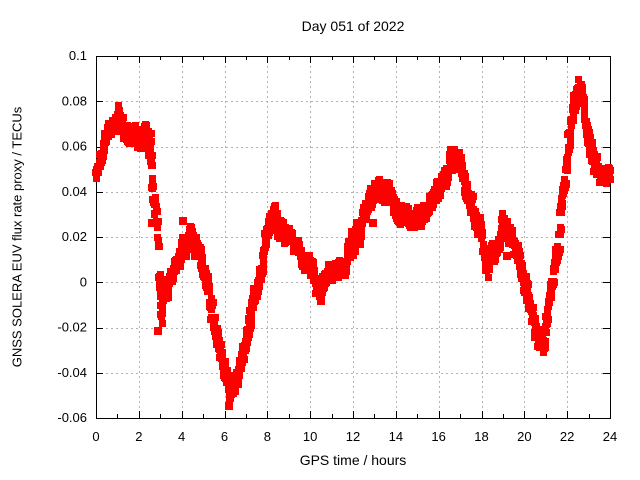 The image size is (640, 480). What do you see at coordinates (74, 236) in the screenshot?
I see `svg-text: 0.02` at bounding box center [74, 236].